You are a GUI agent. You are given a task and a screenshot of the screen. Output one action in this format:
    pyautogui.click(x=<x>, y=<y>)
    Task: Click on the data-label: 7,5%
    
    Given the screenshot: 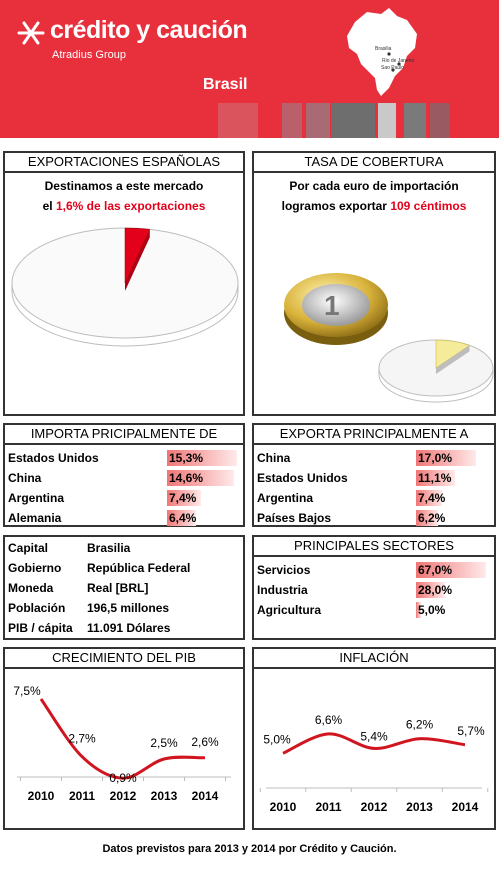 What is the action you would take?
    pyautogui.click(x=27, y=691)
    